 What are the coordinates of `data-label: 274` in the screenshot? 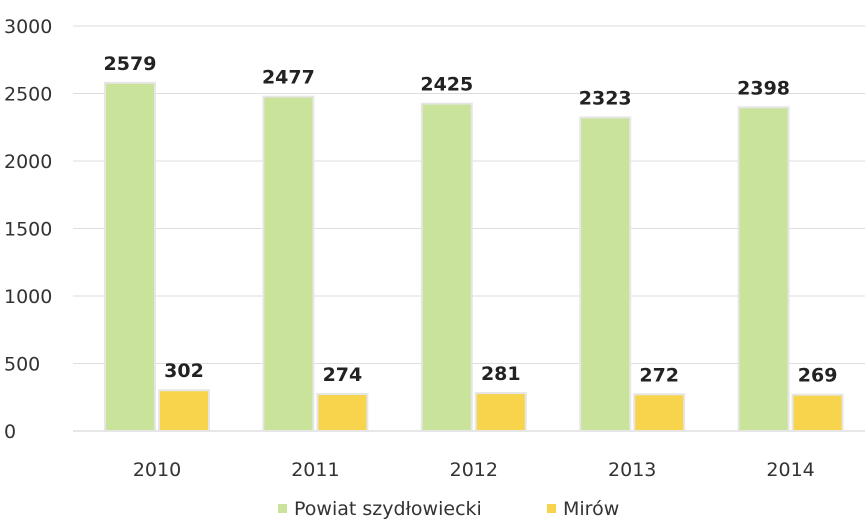 It's located at (343, 375).